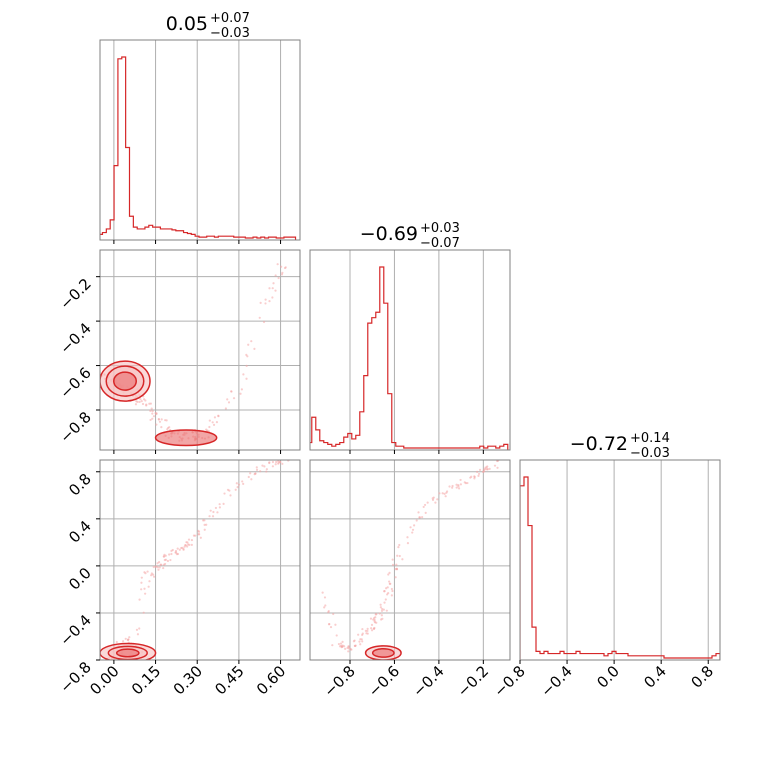 This screenshot has width=760, height=760. What do you see at coordinates (599, 444) in the screenshot?
I see `title-value-2: −0.72` at bounding box center [599, 444].